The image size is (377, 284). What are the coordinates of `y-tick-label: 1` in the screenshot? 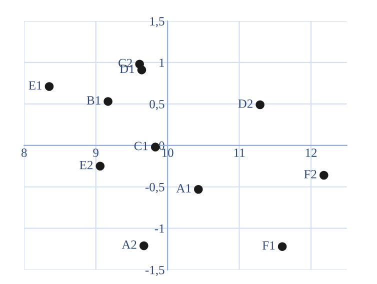 It's located at (162, 62).